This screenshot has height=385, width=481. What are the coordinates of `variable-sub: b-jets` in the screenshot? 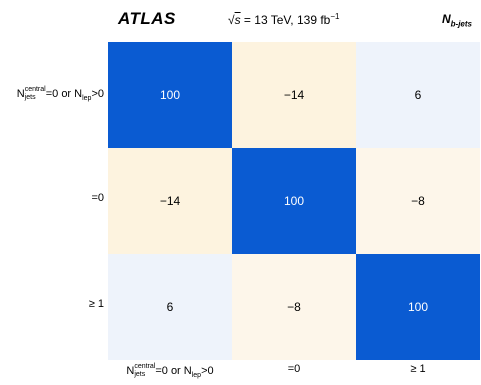 It's located at (461, 24).